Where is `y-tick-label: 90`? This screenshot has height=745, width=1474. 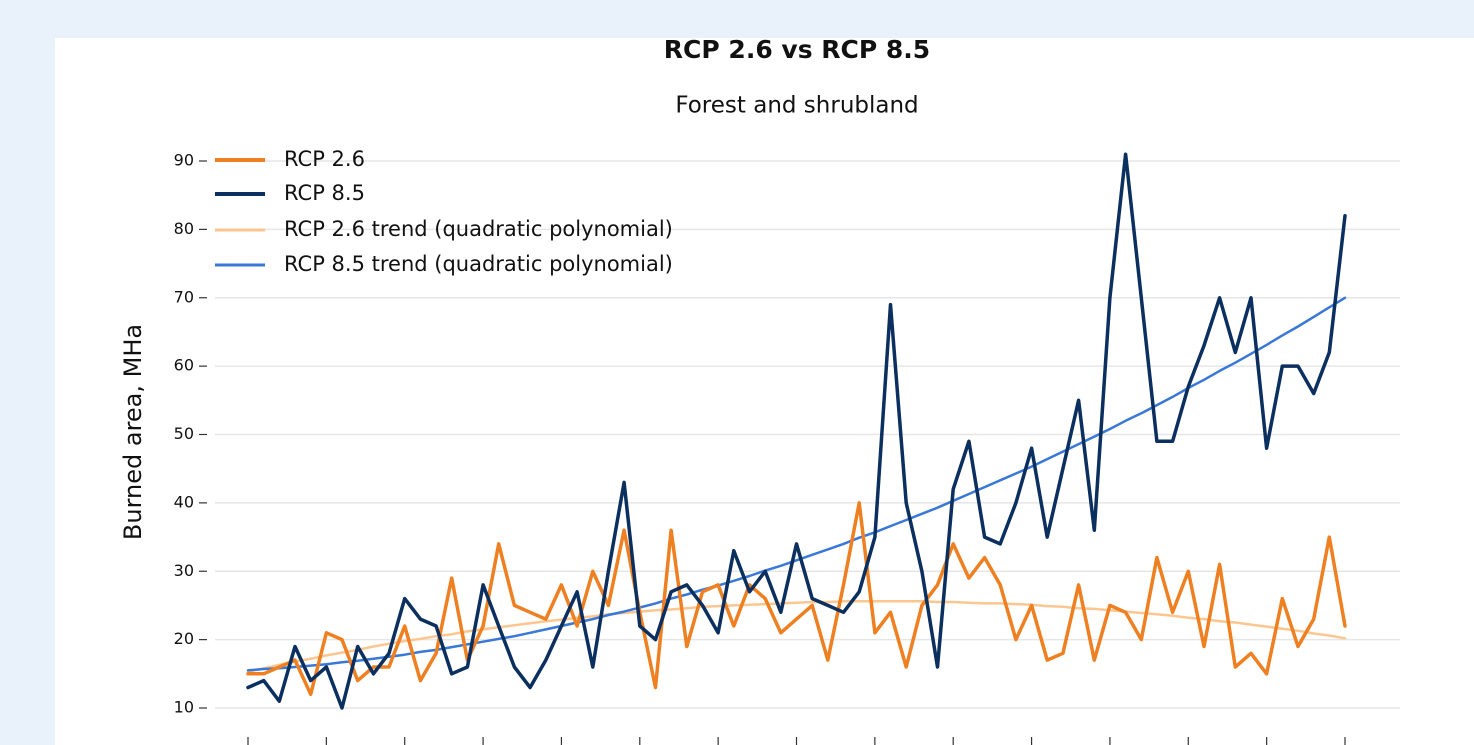
y-tick-label: 90 is located at coordinates (184, 160).